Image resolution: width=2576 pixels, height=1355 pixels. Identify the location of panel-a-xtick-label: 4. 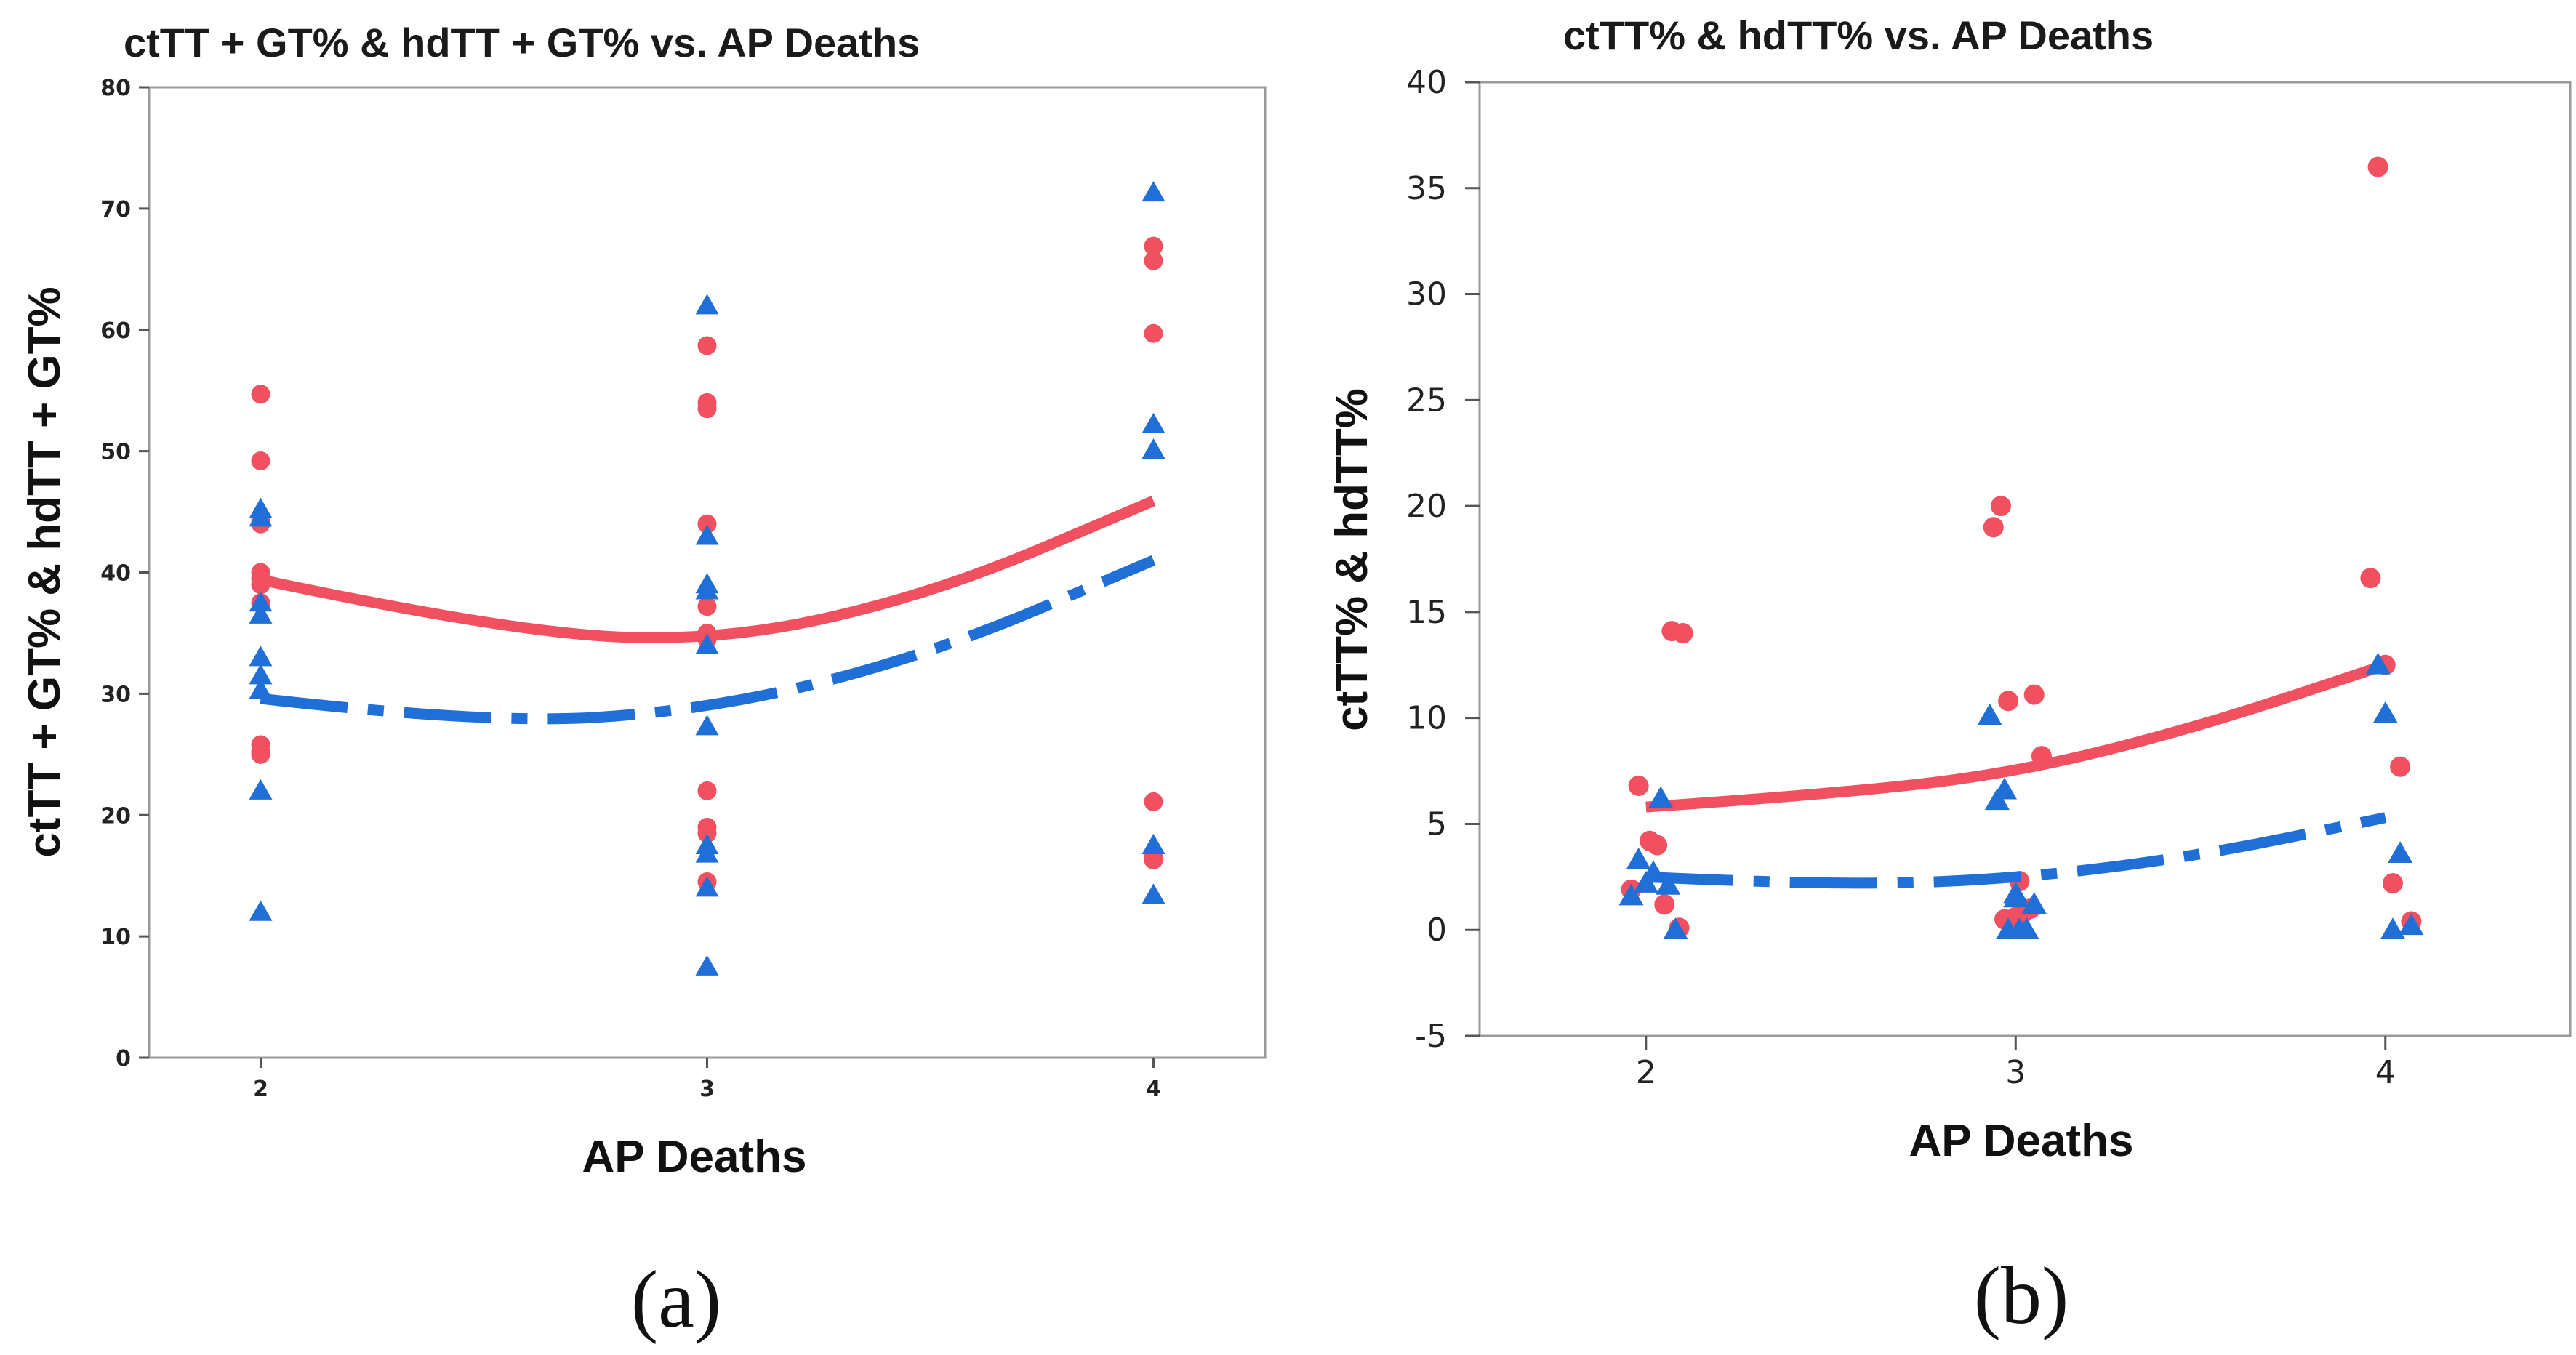
(1153, 1089).